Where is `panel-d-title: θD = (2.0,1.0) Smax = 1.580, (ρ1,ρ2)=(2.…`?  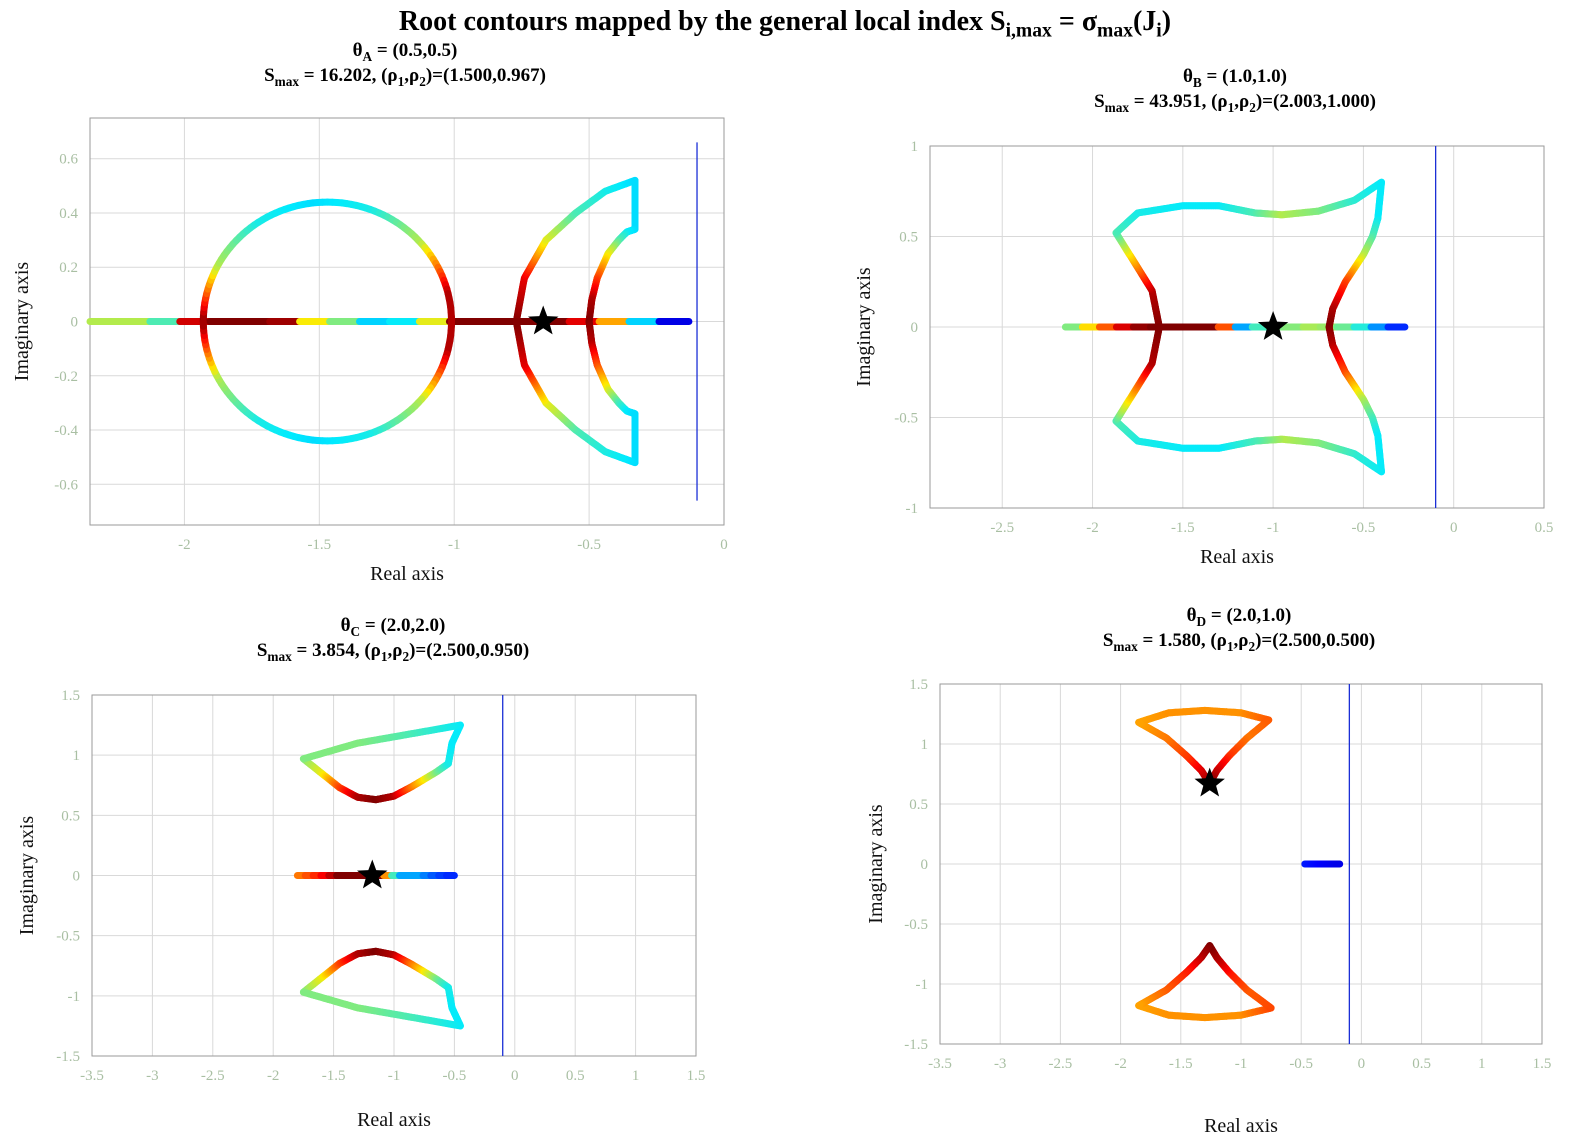 panel-d-title: θD = (2.0,1.0) Smax = 1.580, (ρ1,ρ2)=(2.… is located at coordinates (1239, 630).